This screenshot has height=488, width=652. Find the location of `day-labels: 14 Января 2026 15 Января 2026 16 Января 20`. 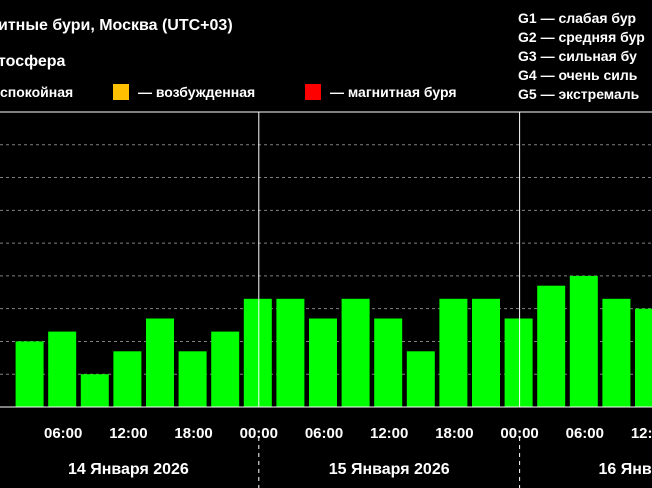

day-labels: 14 Января 2026 15 Января 2026 16 Января 20 is located at coordinates (360, 469).